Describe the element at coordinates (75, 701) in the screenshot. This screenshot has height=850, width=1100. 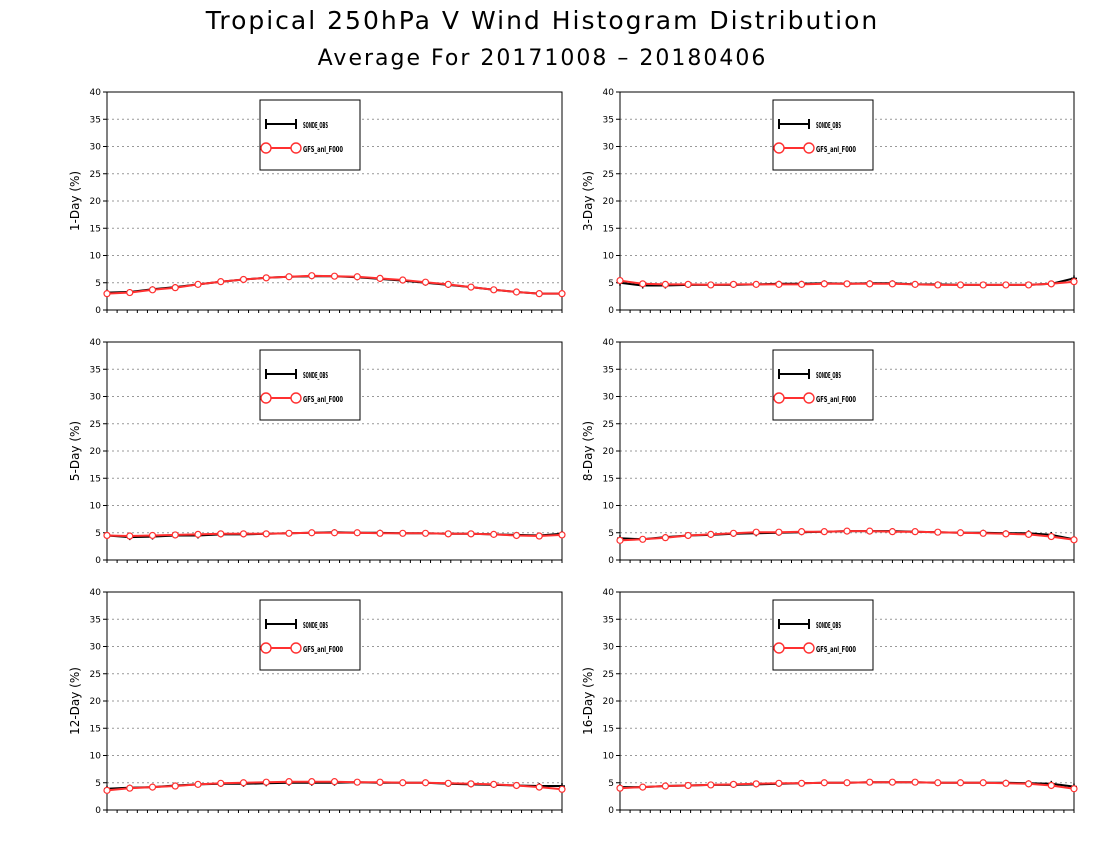
I see `y-axis-label: 12-Day (%)` at that location.